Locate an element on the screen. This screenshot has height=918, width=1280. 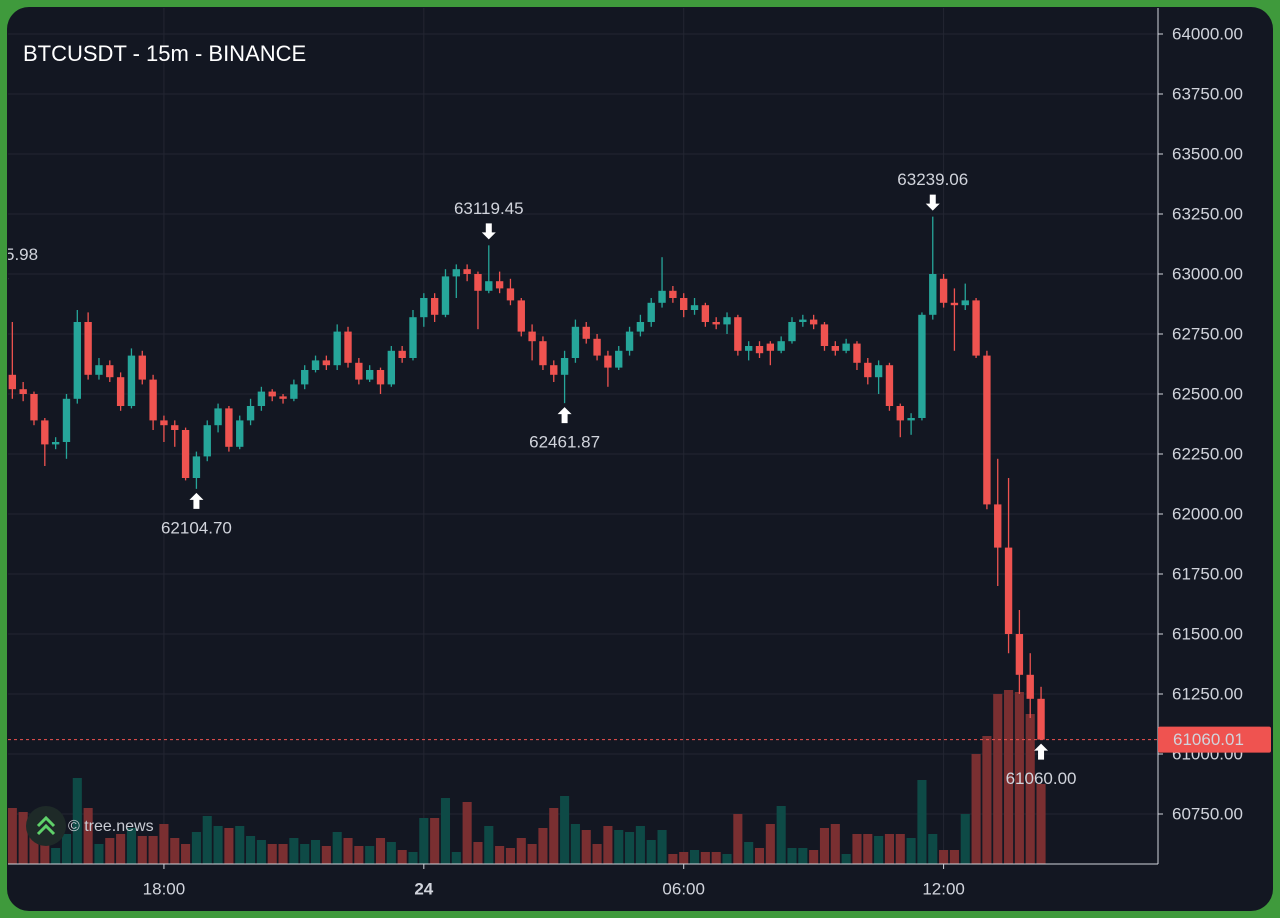
x-tick-label: 24 is located at coordinates (423, 888).